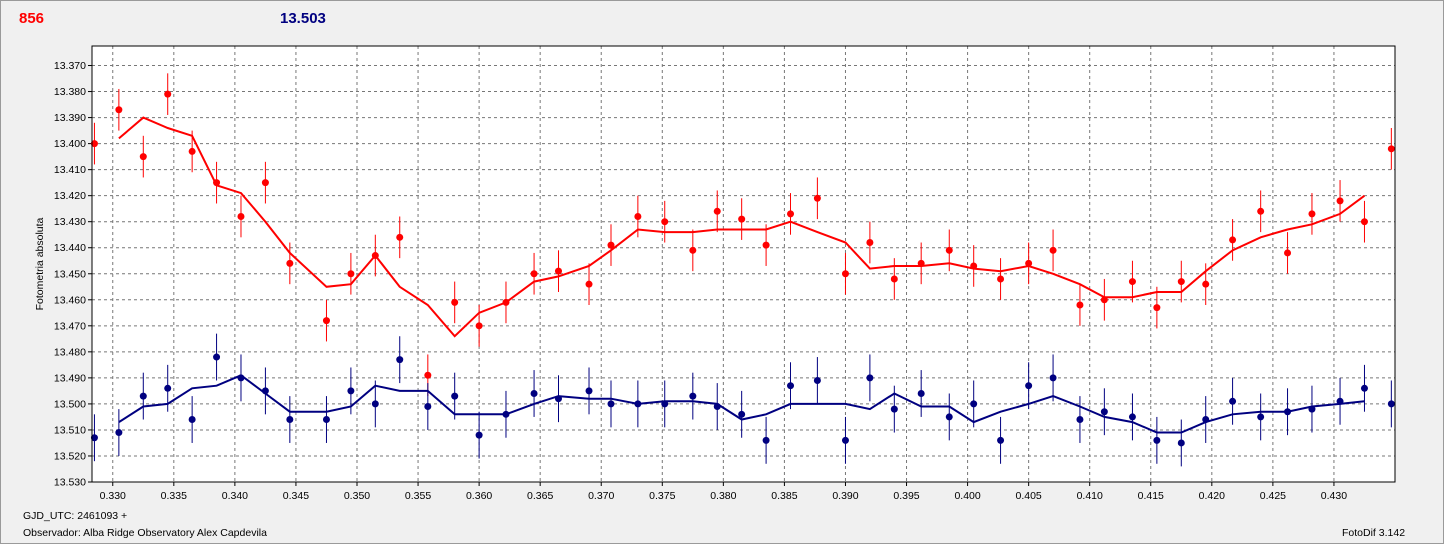 This screenshot has width=1444, height=544. I want to click on x-tick-label: 0.400, so click(967, 496).